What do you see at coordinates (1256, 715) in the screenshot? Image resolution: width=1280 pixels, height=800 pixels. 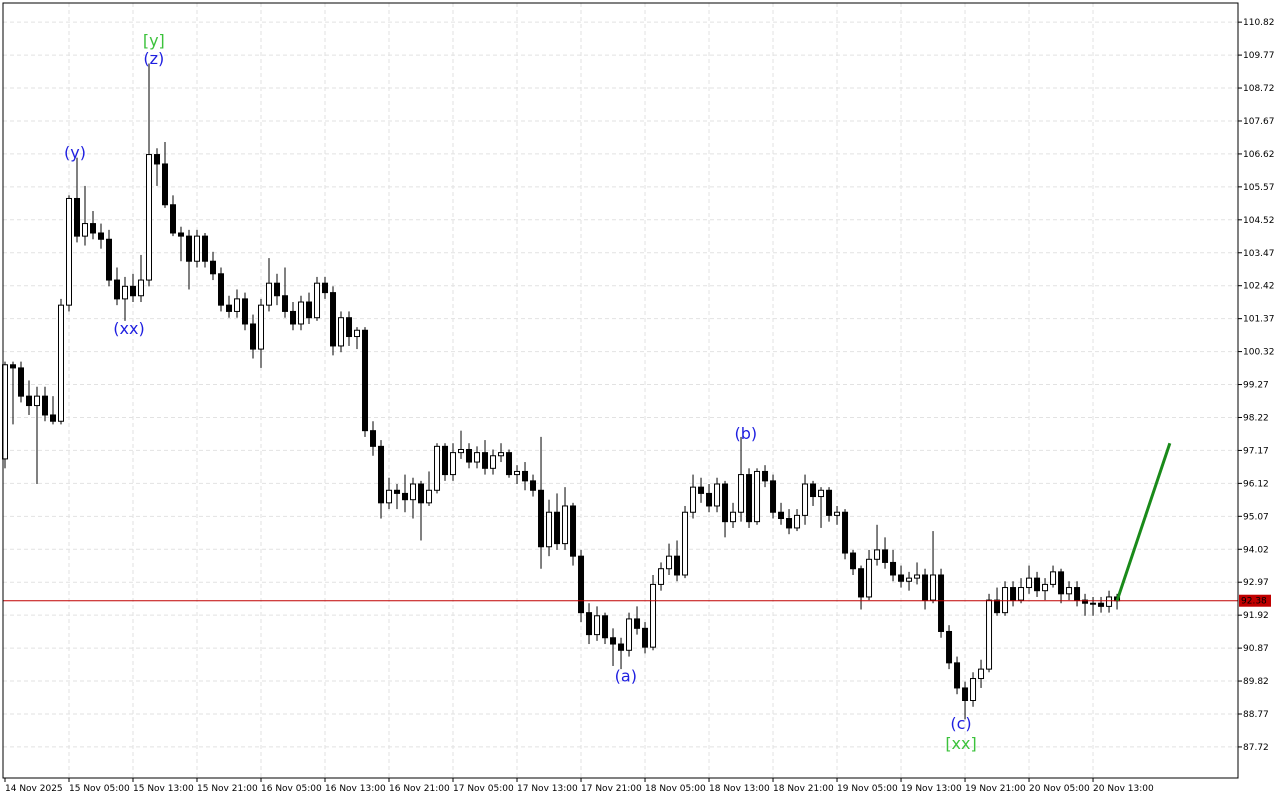 I see `y-tick-label: 88.77` at bounding box center [1256, 715].